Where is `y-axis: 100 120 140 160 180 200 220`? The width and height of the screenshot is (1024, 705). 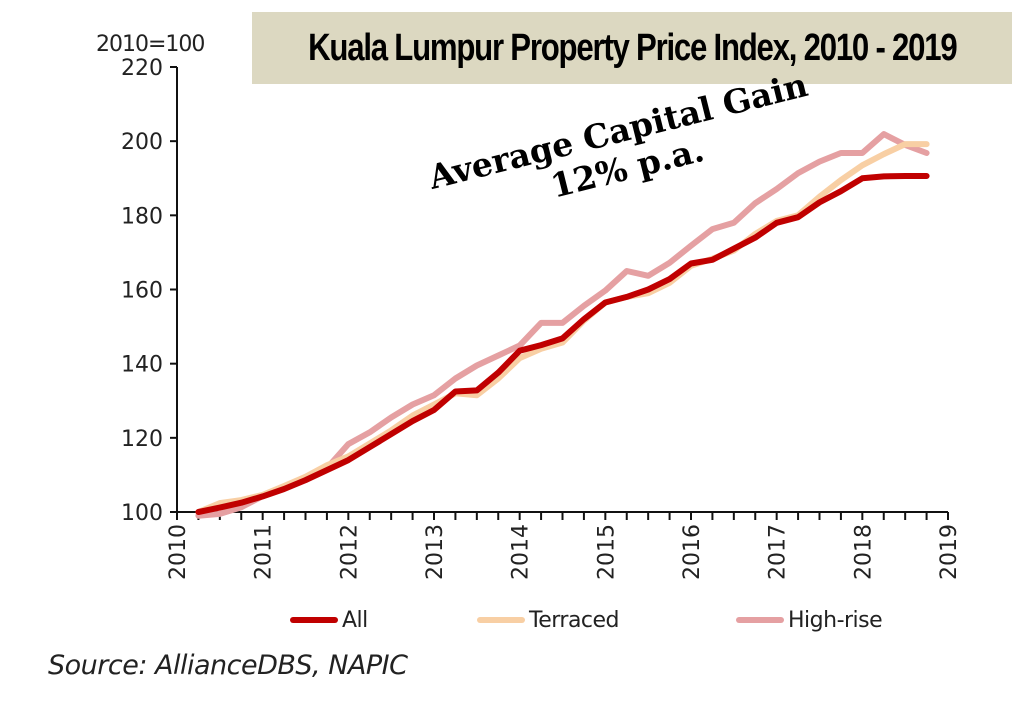 y-axis: 100 120 140 160 180 200 220 is located at coordinates (149, 291).